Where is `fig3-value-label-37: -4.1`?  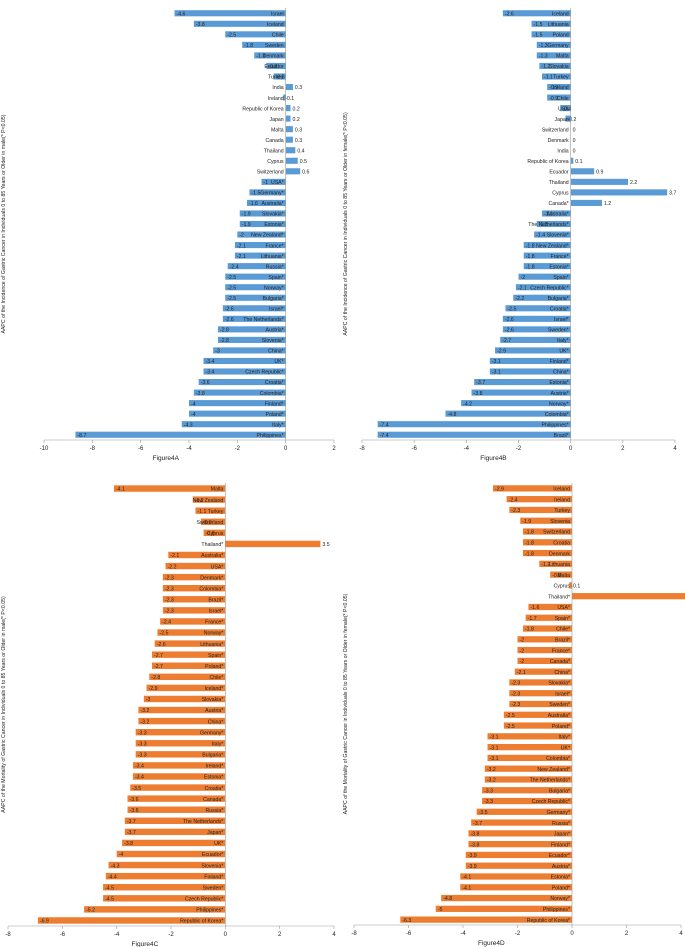
fig3-value-label-37: -4.1 is located at coordinates (466, 888).